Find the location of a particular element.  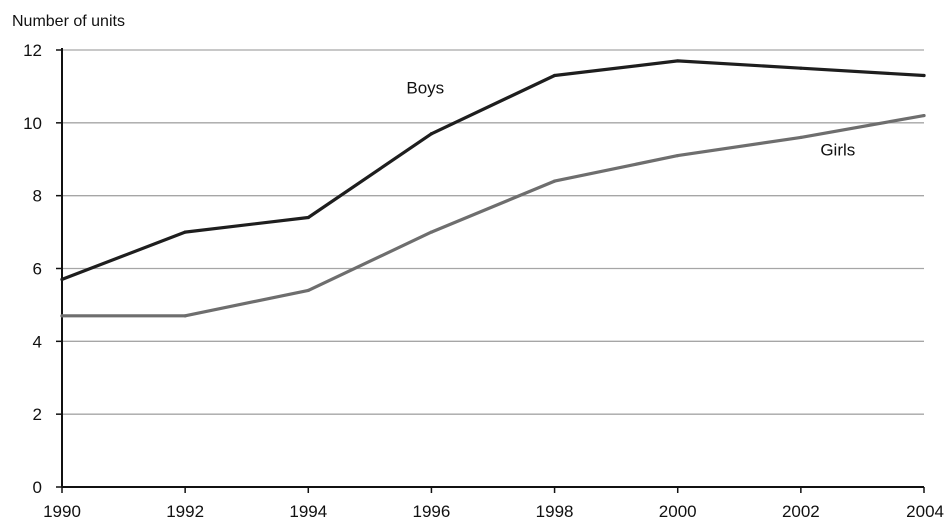

x-tick-label-1998: 1998 is located at coordinates (555, 511).